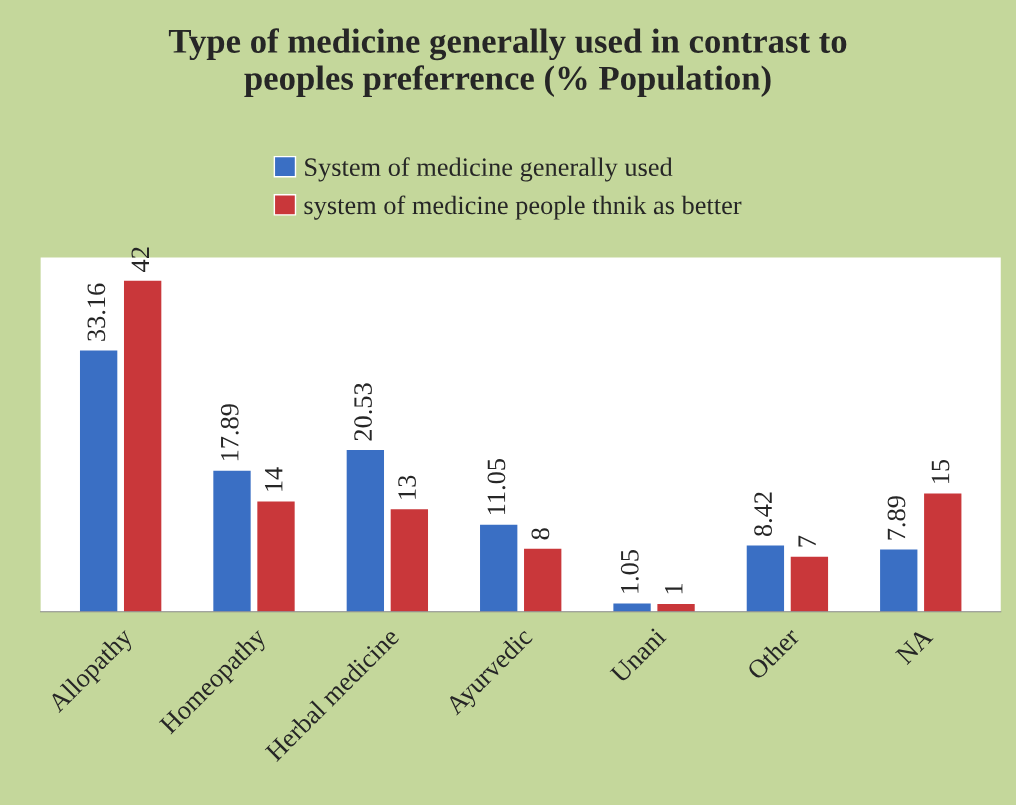 The width and height of the screenshot is (1016, 805). What do you see at coordinates (673, 588) in the screenshot?
I see `data-label: 1` at bounding box center [673, 588].